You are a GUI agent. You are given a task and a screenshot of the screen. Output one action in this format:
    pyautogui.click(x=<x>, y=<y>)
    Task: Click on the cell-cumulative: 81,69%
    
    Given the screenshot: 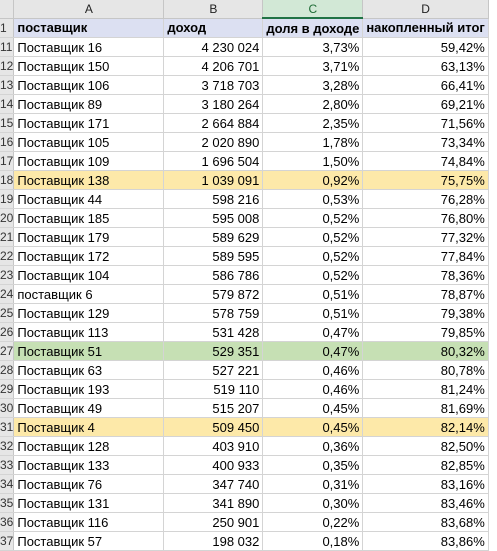 What is the action you would take?
    pyautogui.click(x=425, y=408)
    